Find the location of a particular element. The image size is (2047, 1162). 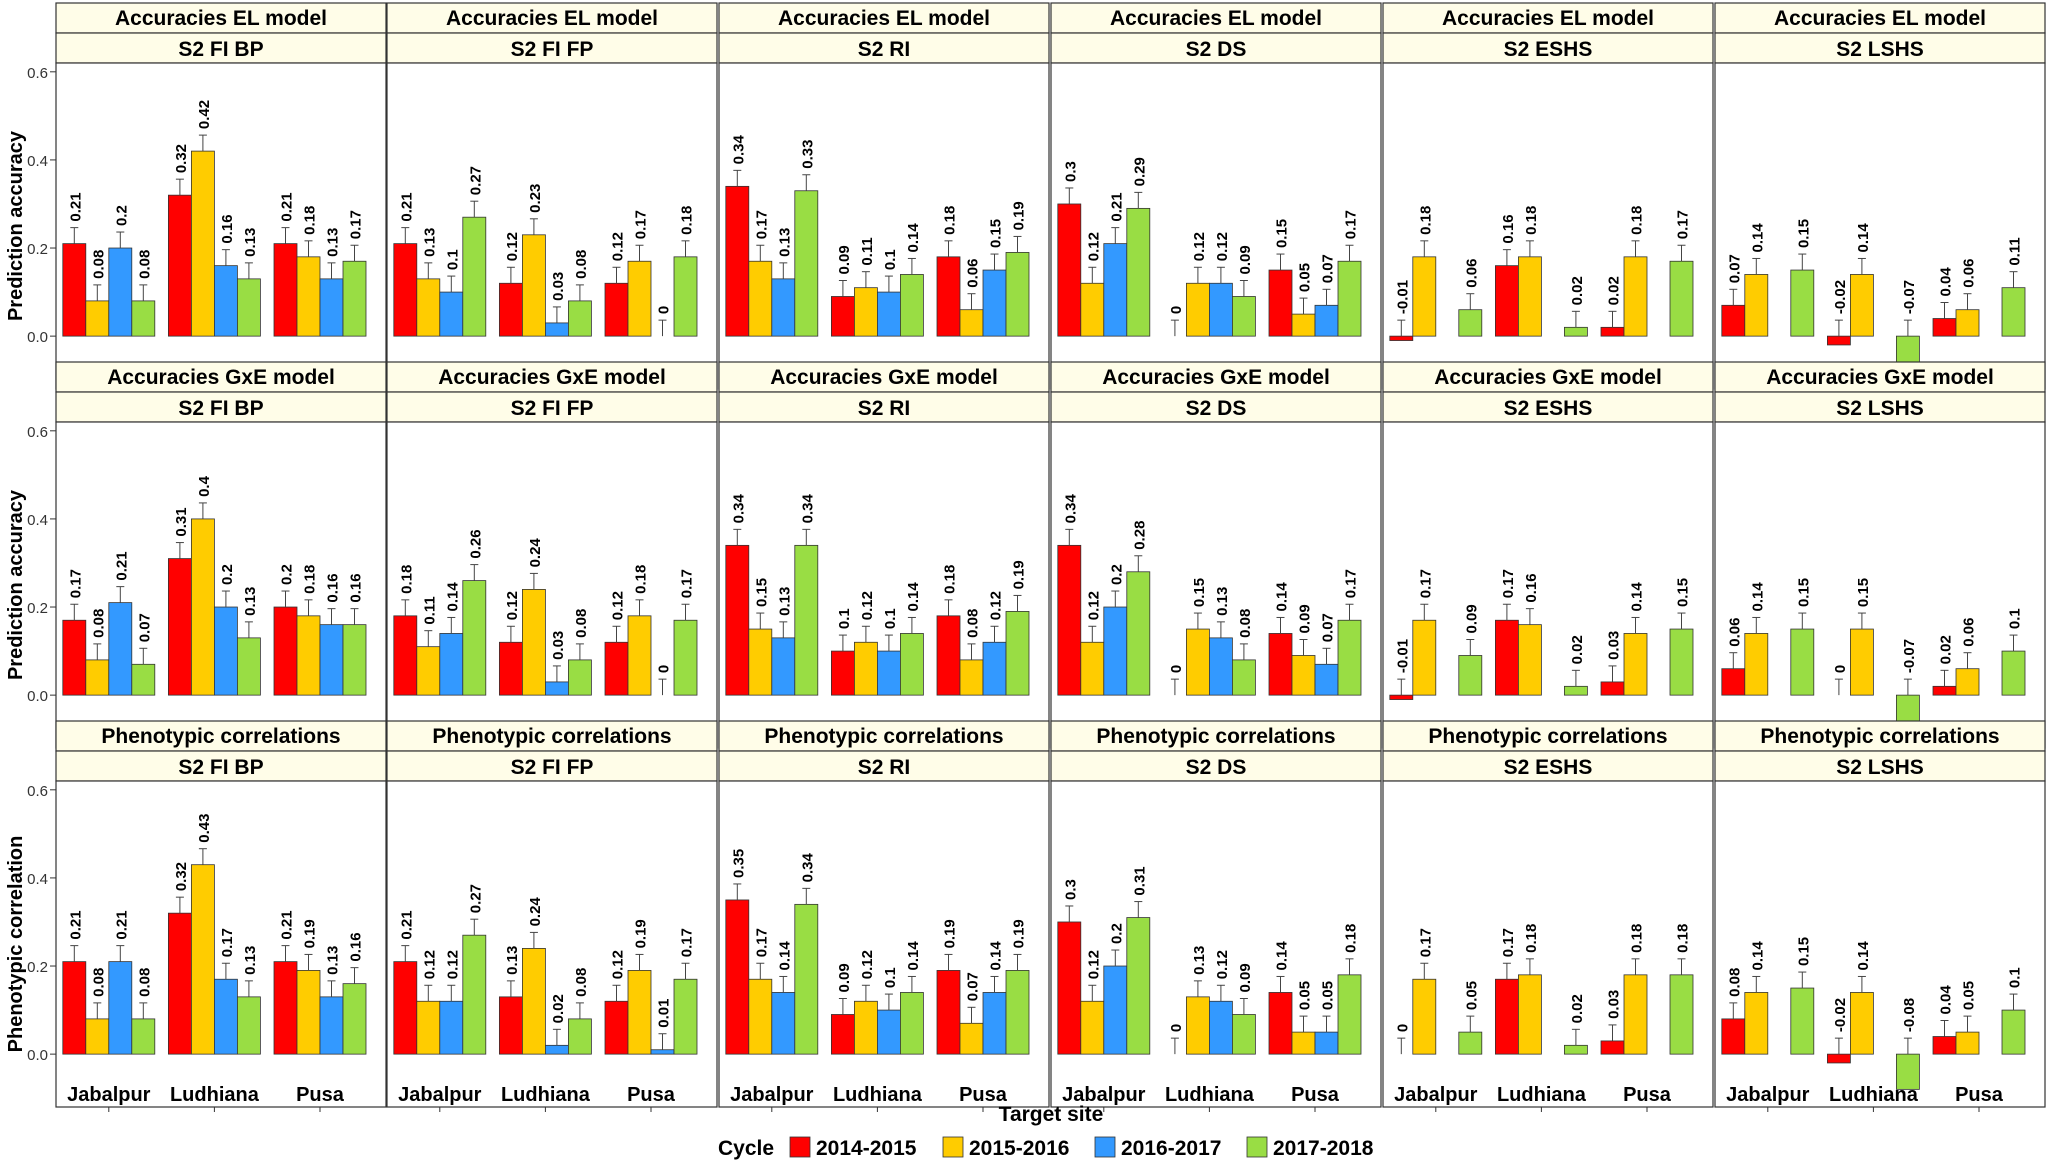

trait-title: S2 LSHS is located at coordinates (1880, 767).